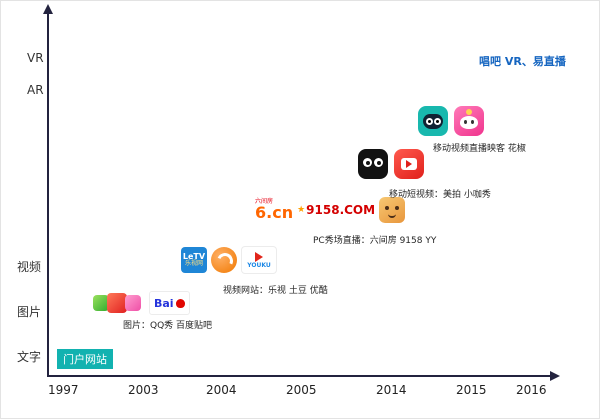 Image resolution: width=600 pixels, height=419 pixels. I want to click on milestone-images-icons: Bai, so click(141, 303).